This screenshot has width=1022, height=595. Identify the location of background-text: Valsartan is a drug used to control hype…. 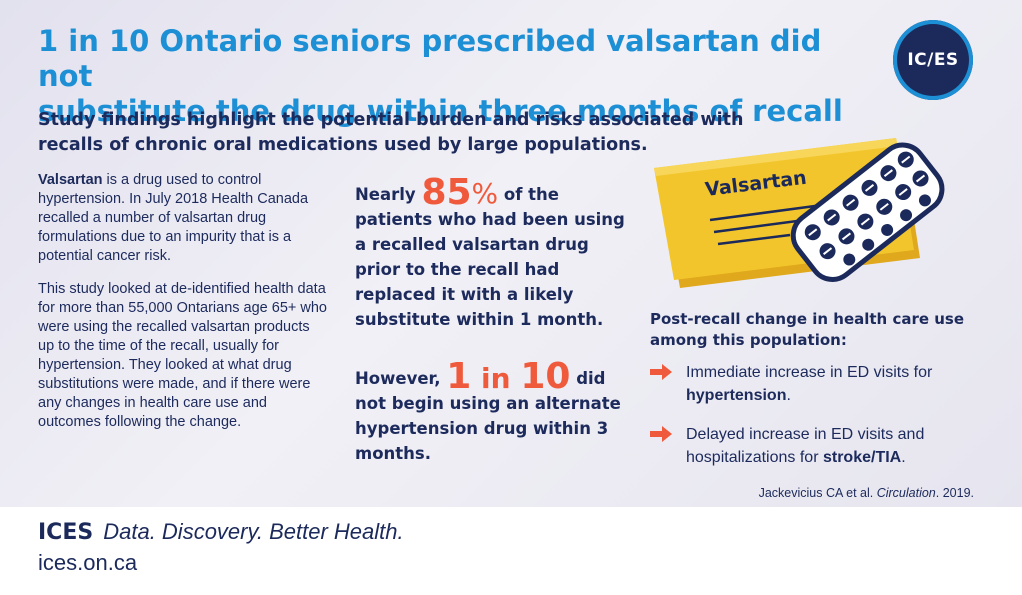
(183, 308).